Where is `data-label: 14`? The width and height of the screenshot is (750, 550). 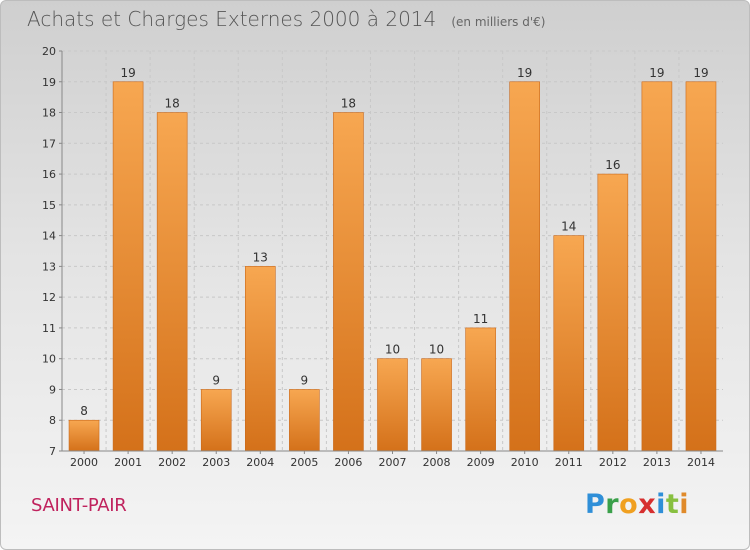
data-label: 14 is located at coordinates (568, 227).